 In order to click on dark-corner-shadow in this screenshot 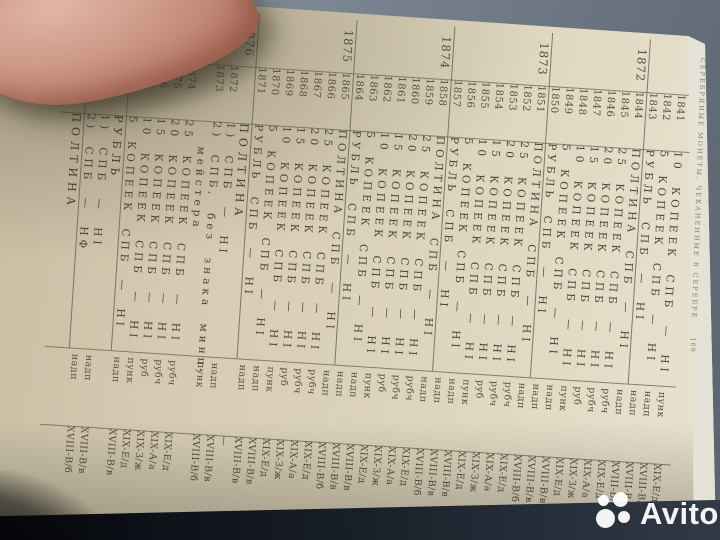, I will do `click(60, 505)`.